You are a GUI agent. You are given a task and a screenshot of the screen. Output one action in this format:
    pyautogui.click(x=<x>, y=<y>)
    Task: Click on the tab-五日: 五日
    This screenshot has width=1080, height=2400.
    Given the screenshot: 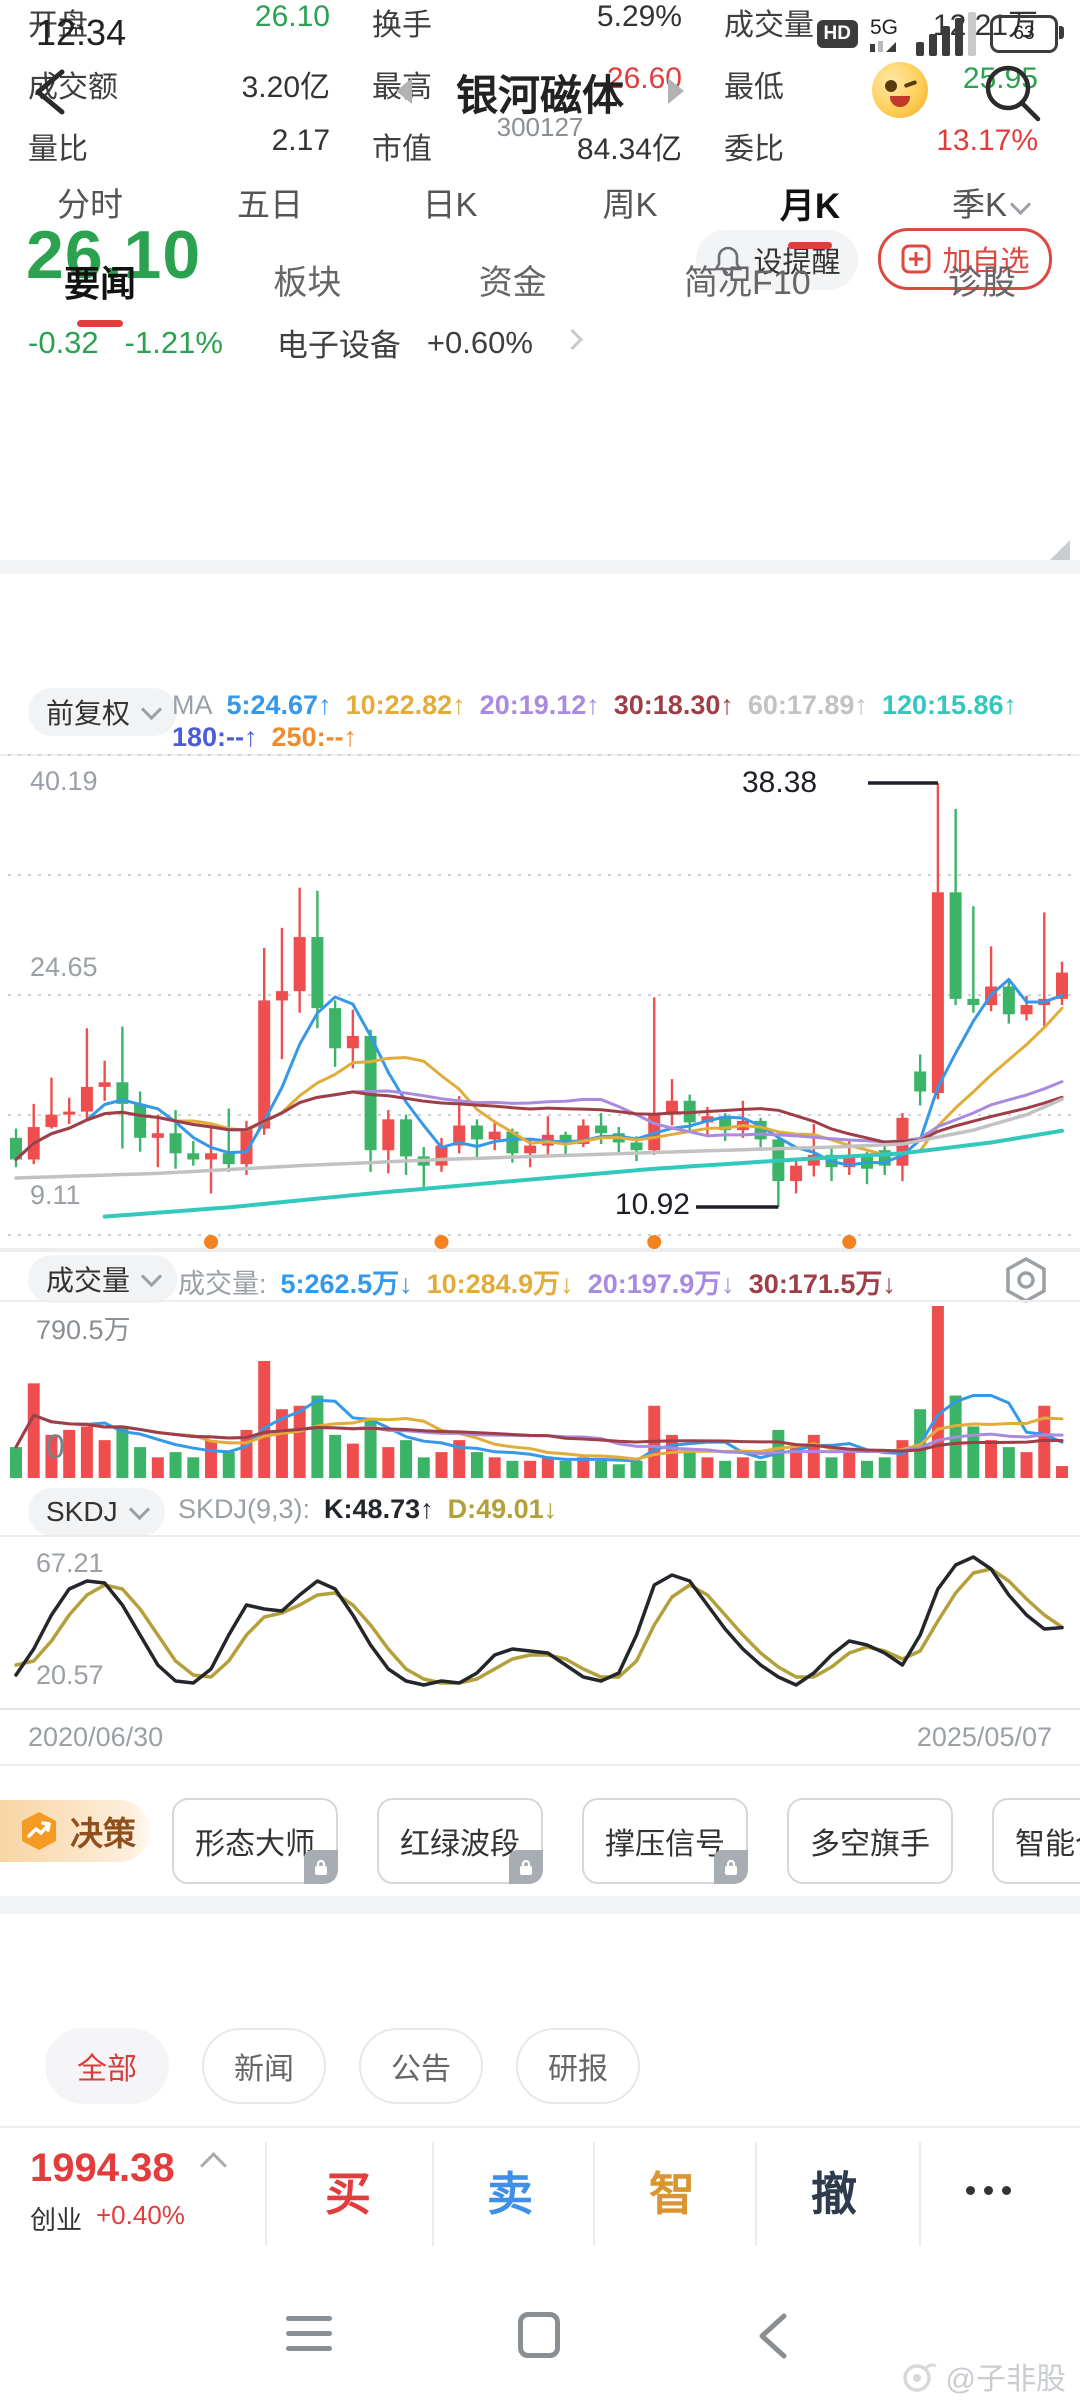 What is the action you would take?
    pyautogui.click(x=270, y=211)
    